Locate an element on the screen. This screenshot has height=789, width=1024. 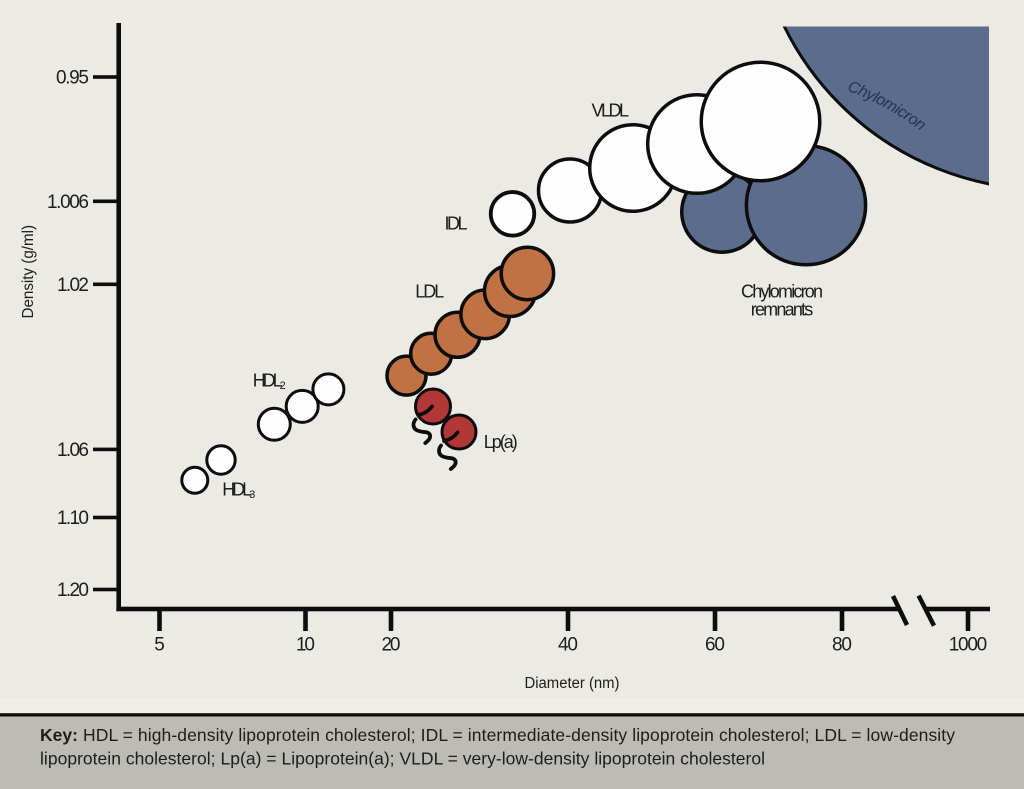
svg-text: 0.95 is located at coordinates (72, 78).